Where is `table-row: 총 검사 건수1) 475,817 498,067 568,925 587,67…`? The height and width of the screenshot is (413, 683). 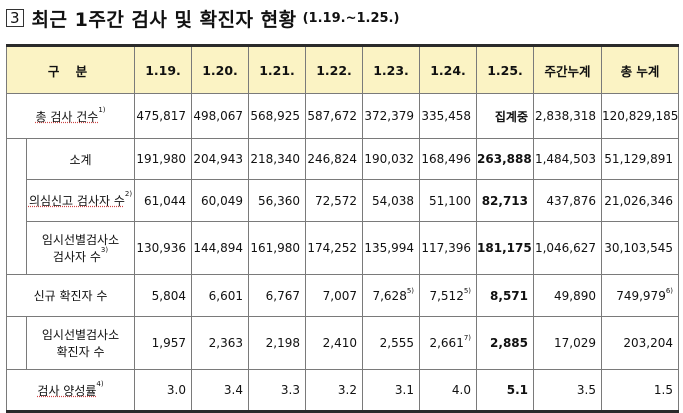
table-row: 총 검사 건수1) 475,817 498,067 568,925 587,67… is located at coordinates (342, 116).